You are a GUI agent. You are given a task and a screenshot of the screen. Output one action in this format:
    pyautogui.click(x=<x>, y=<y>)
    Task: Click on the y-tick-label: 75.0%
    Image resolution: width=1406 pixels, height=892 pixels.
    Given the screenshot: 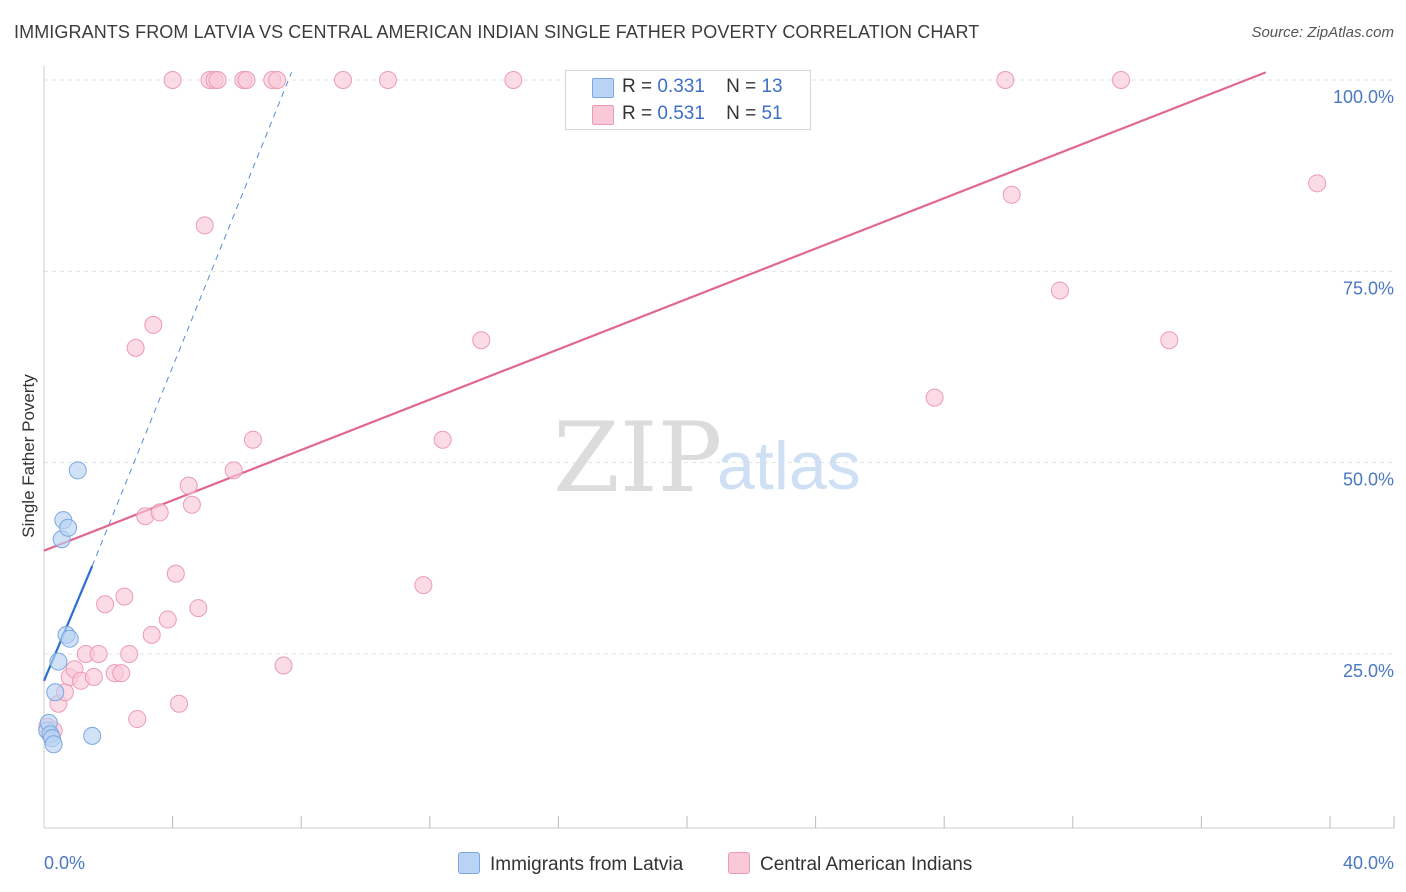 What is the action you would take?
    pyautogui.click(x=1368, y=288)
    